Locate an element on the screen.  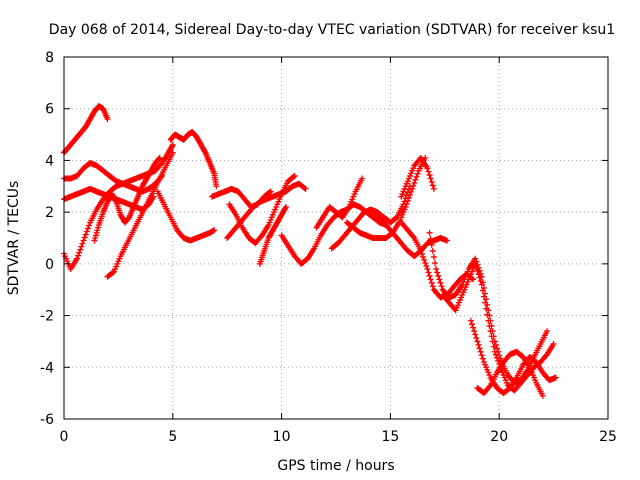
y-tick-label: 6 is located at coordinates (49, 110).